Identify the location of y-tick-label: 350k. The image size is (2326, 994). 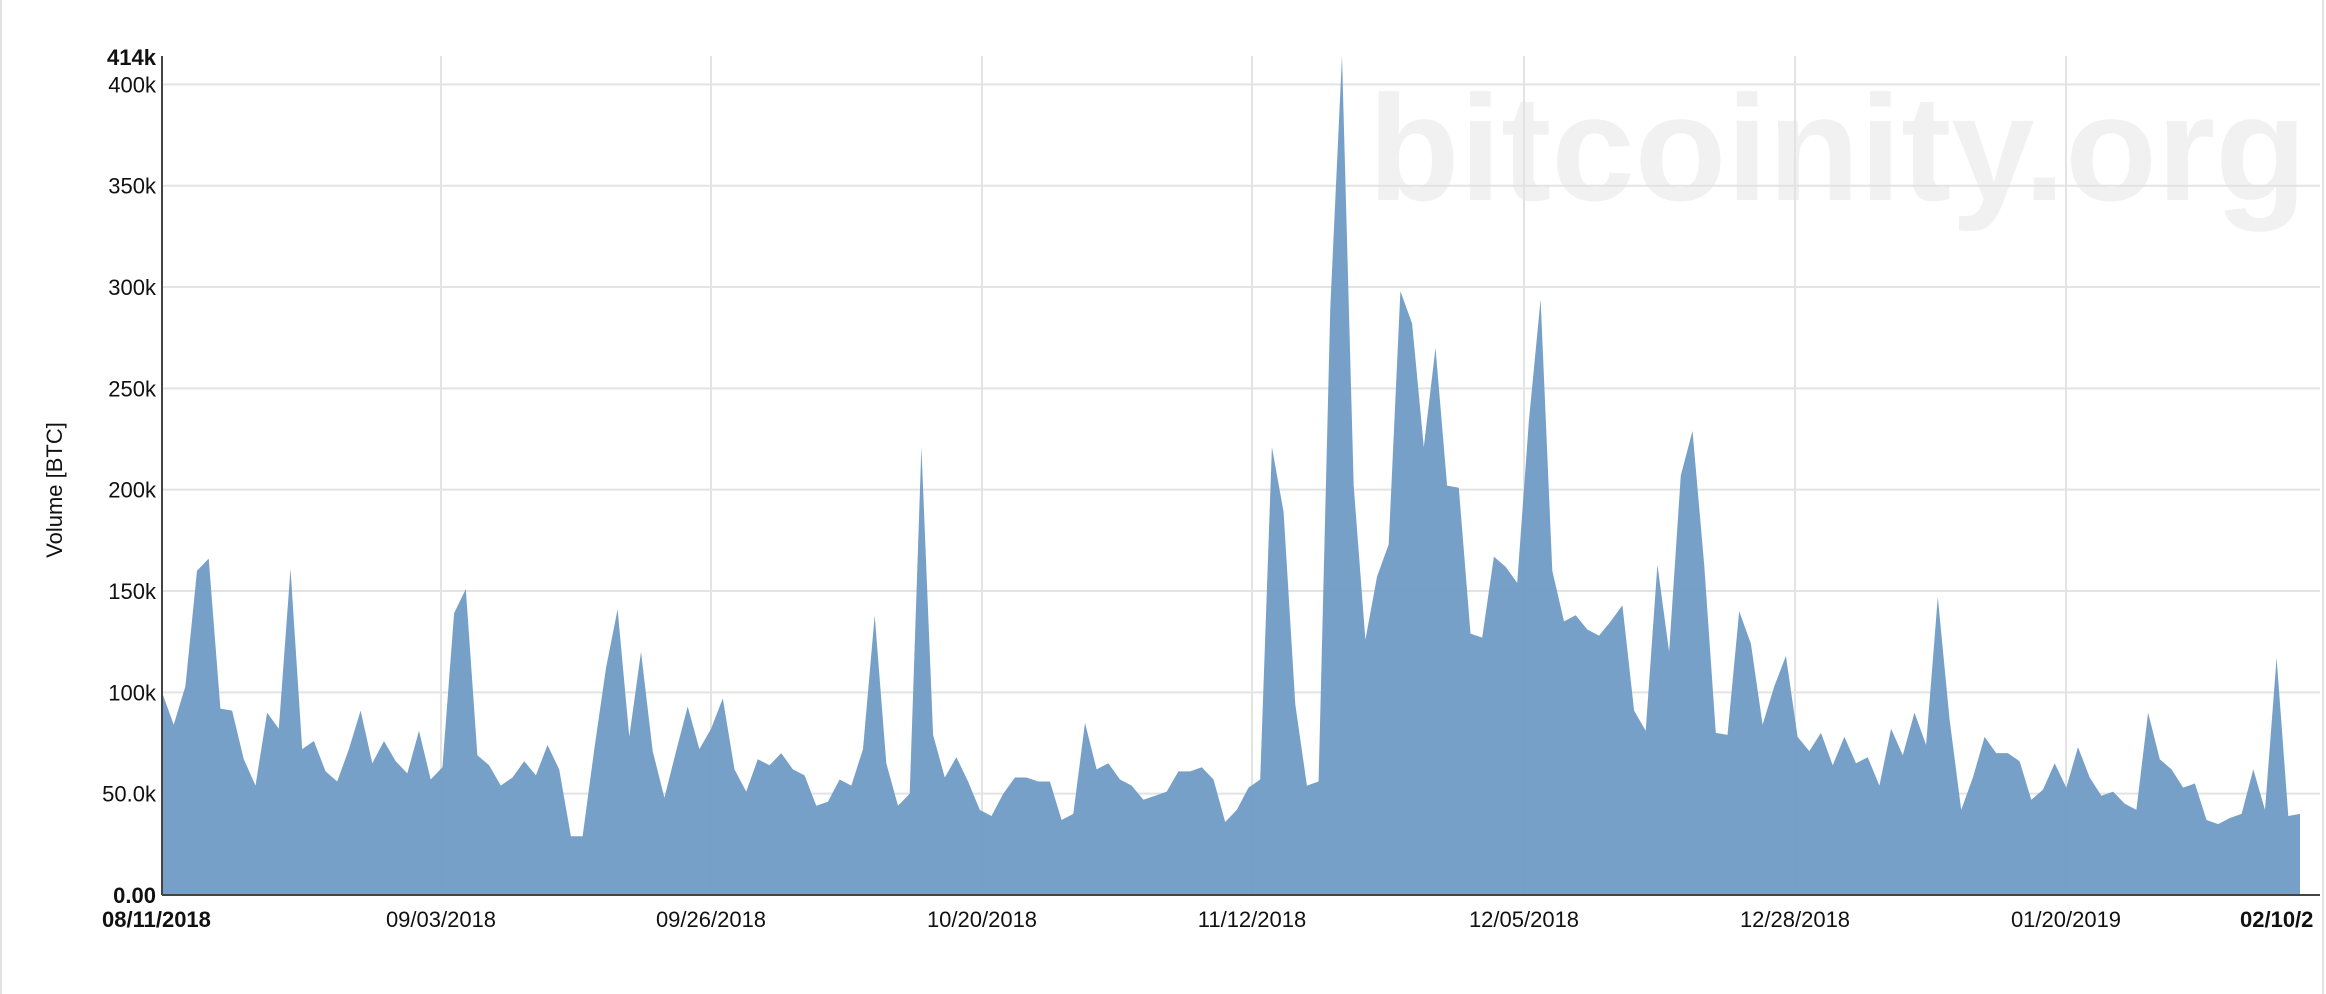
(132, 186).